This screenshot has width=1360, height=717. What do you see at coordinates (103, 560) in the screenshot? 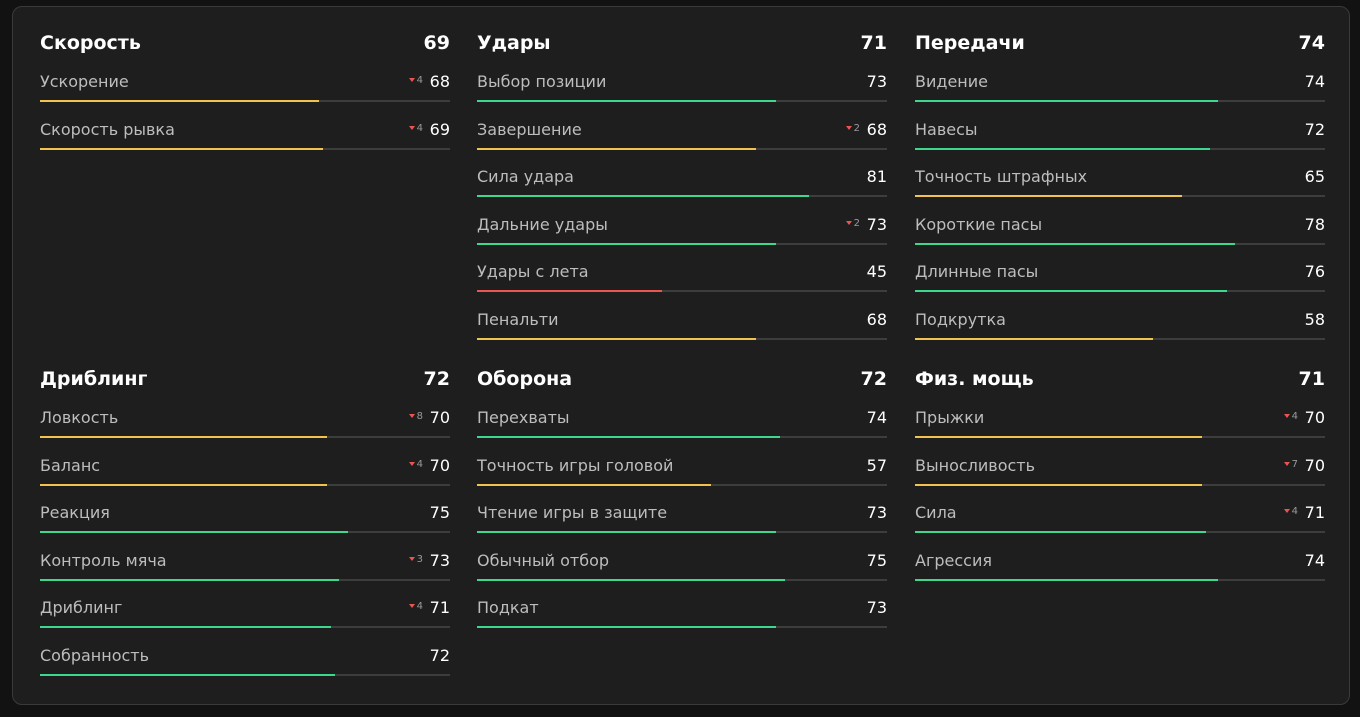
I see `stat-name: Контроль мяча` at bounding box center [103, 560].